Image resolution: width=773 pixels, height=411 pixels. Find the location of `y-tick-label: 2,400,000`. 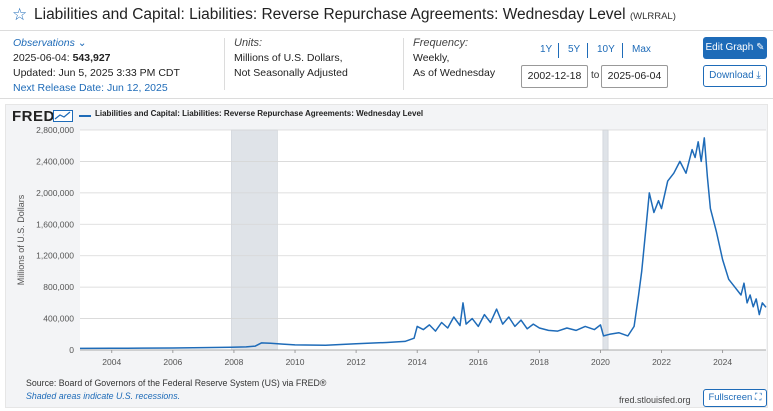

y-tick-label: 2,400,000 is located at coordinates (55, 161).